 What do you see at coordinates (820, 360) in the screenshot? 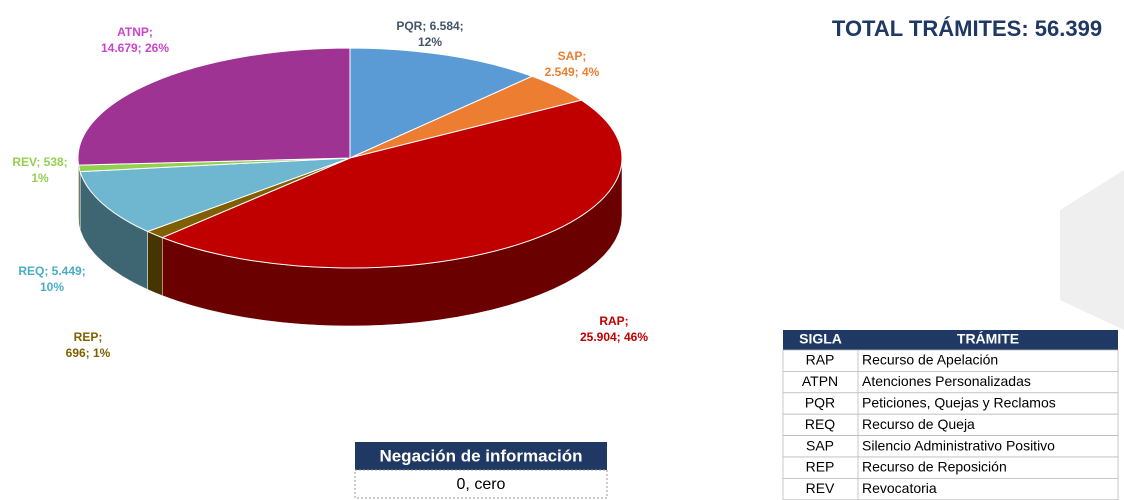
I see `sigla-code: RAP` at bounding box center [820, 360].